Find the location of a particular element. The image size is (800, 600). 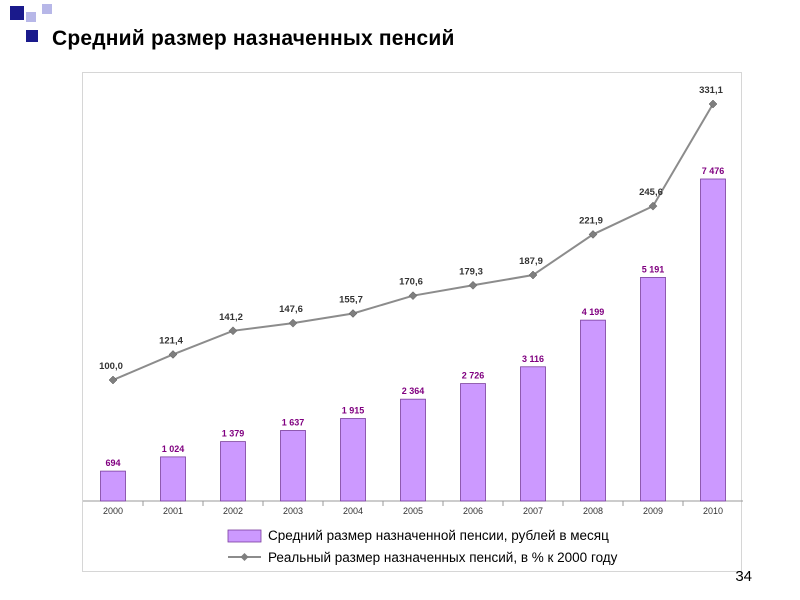

bar-label-2007: 3 116 is located at coordinates (533, 359).